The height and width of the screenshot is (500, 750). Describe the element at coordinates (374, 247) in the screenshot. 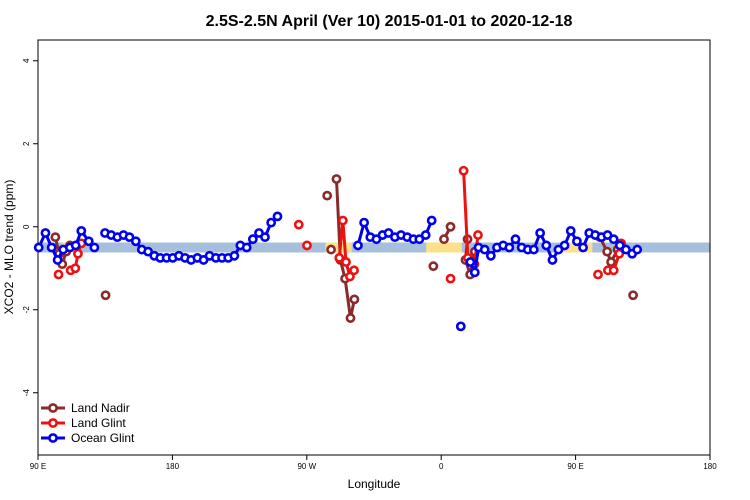

I see `reference-band` at that location.